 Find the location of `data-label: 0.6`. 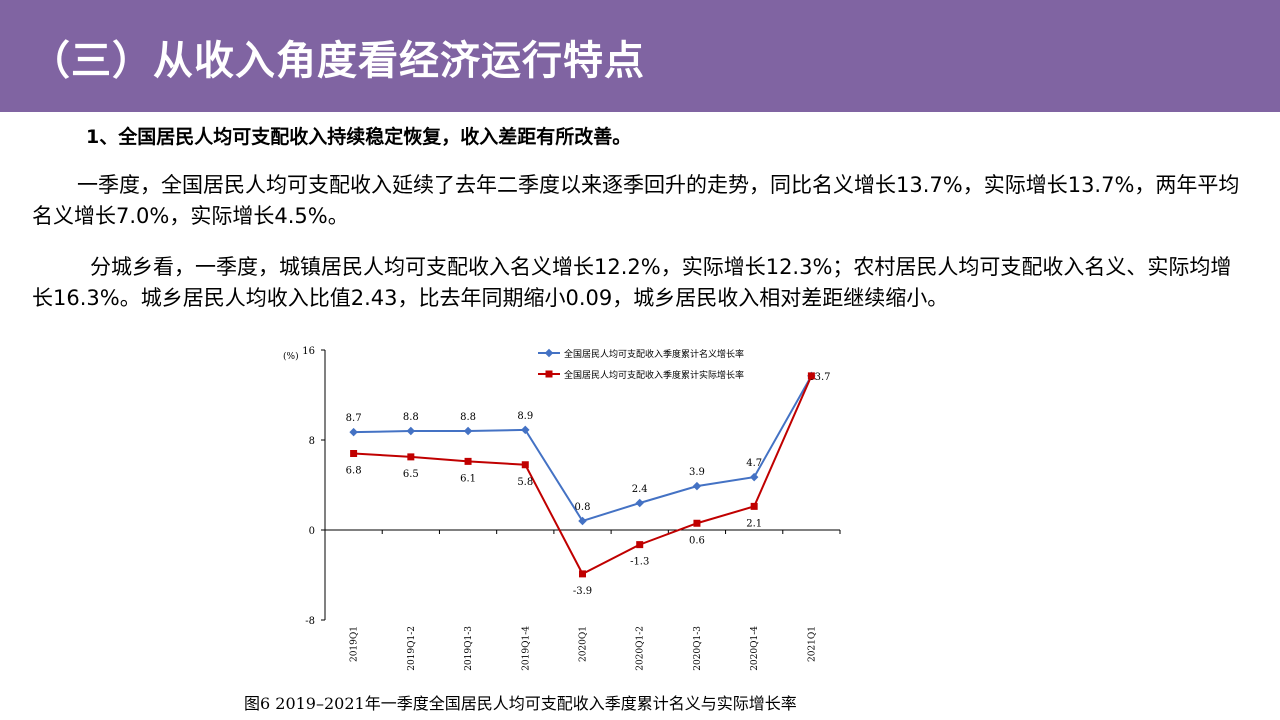

data-label: 0.6 is located at coordinates (697, 540).